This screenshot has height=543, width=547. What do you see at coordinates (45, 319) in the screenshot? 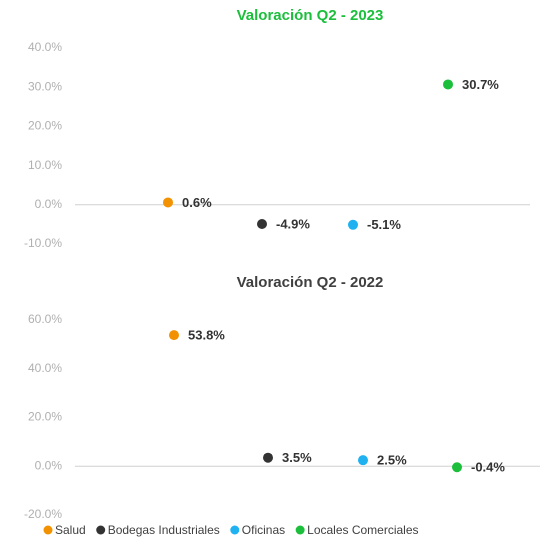
I see `y-tick-label: 60.0%` at bounding box center [45, 319].